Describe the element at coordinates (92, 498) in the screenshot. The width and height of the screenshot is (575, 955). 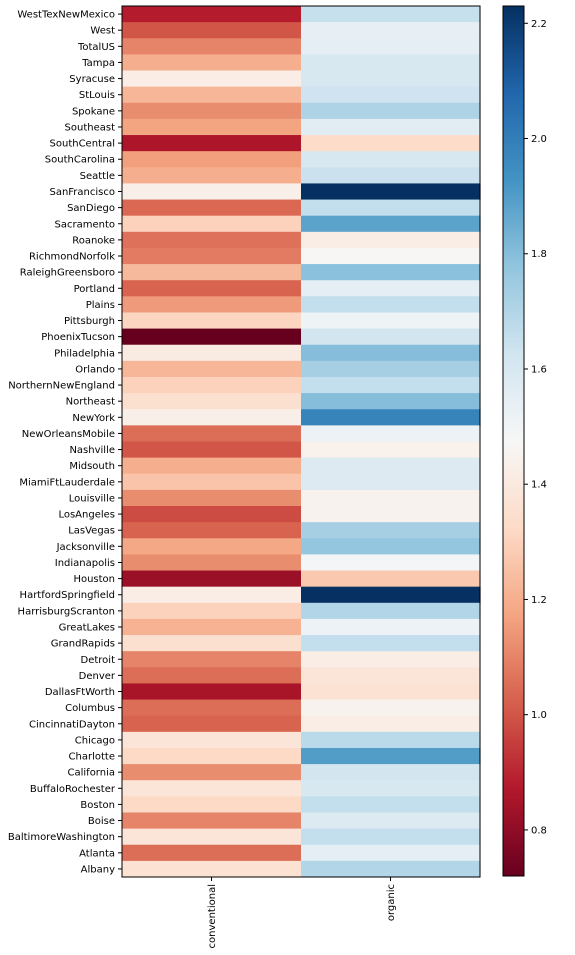
I see `y-tick-label: Louisville` at that location.